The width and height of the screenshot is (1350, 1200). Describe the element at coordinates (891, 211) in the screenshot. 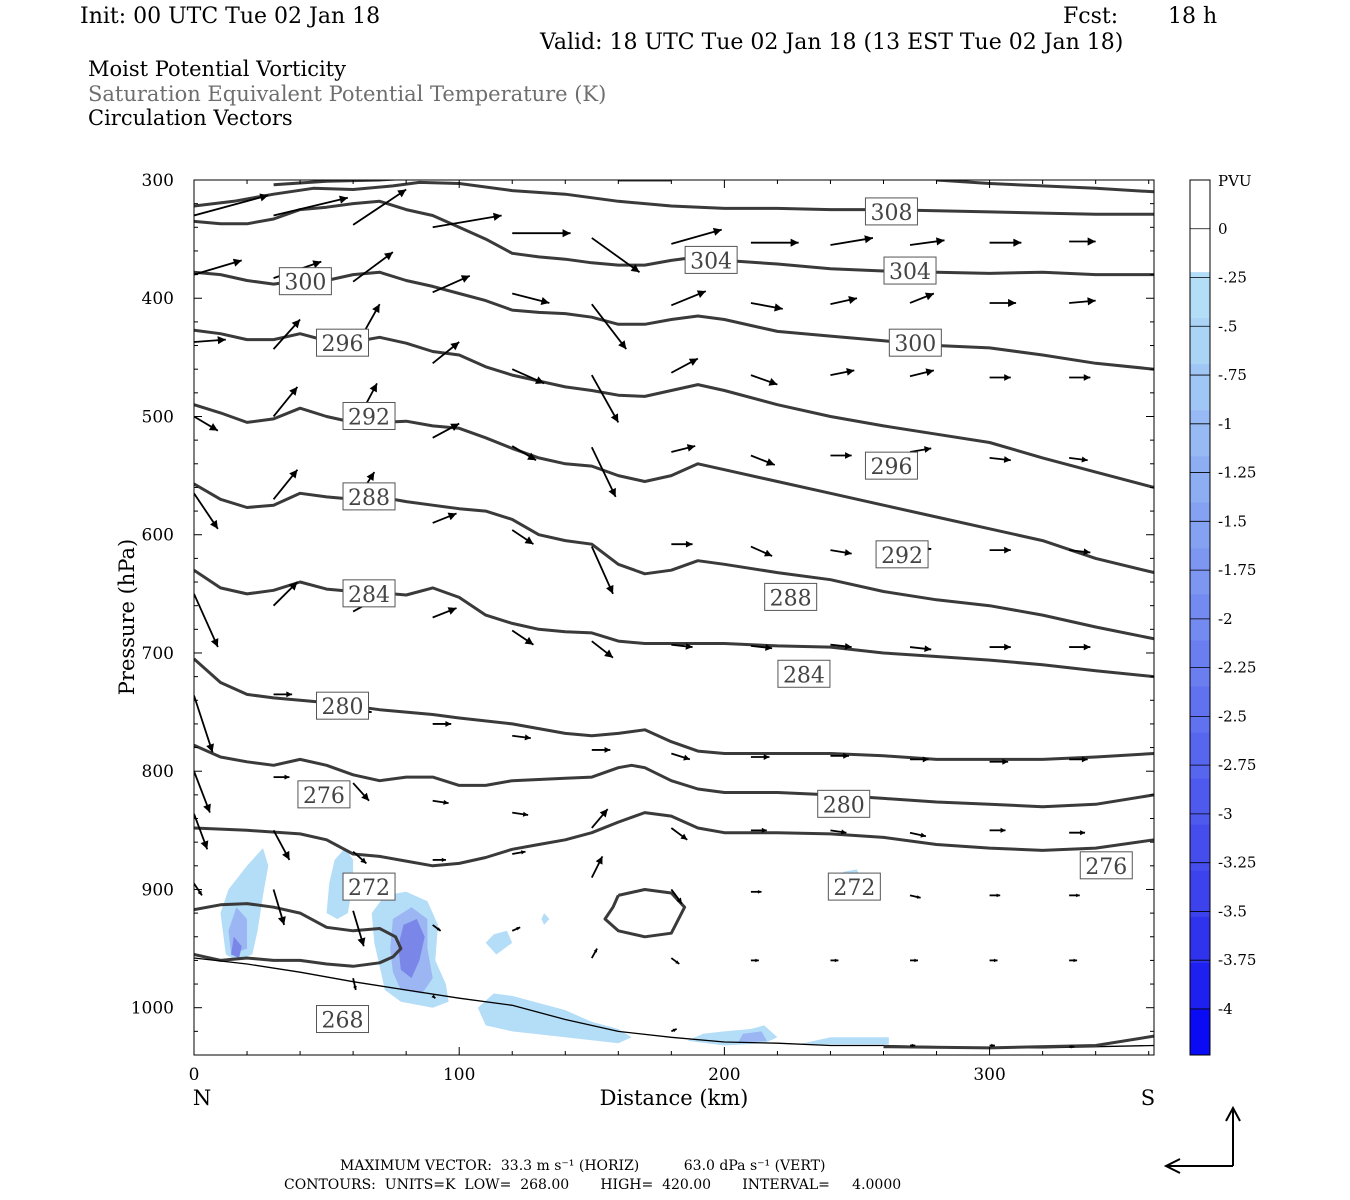

I see `contour-label: 308` at that location.